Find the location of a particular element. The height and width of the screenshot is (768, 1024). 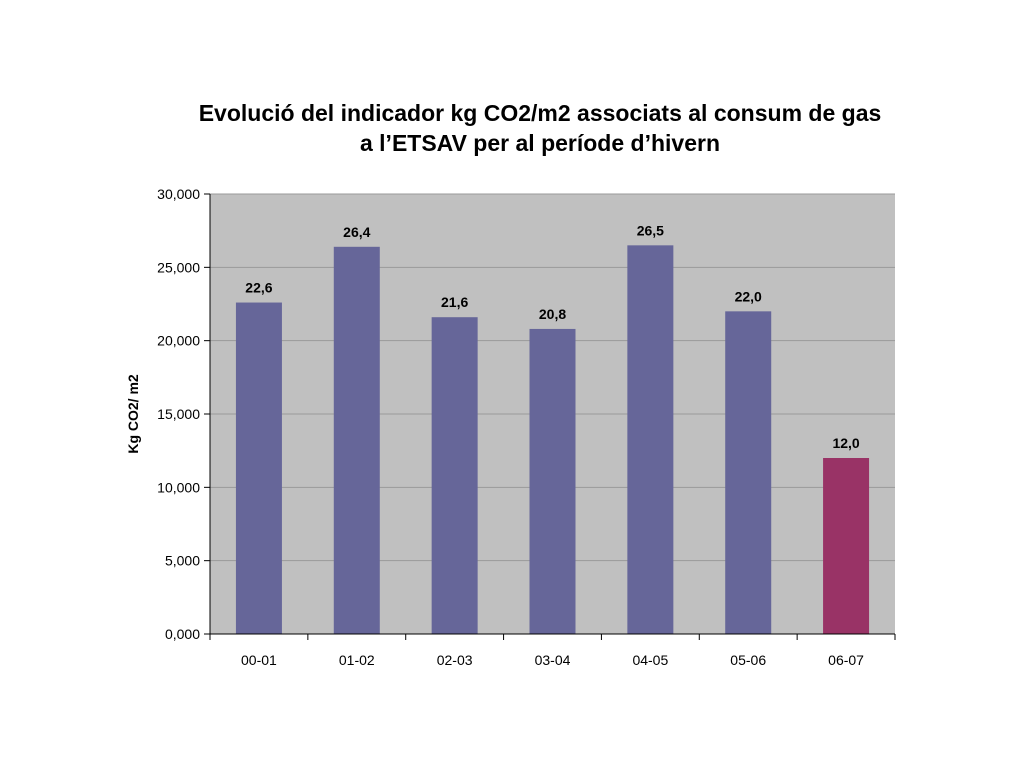

y-tick-label: 15,000 is located at coordinates (178, 414).